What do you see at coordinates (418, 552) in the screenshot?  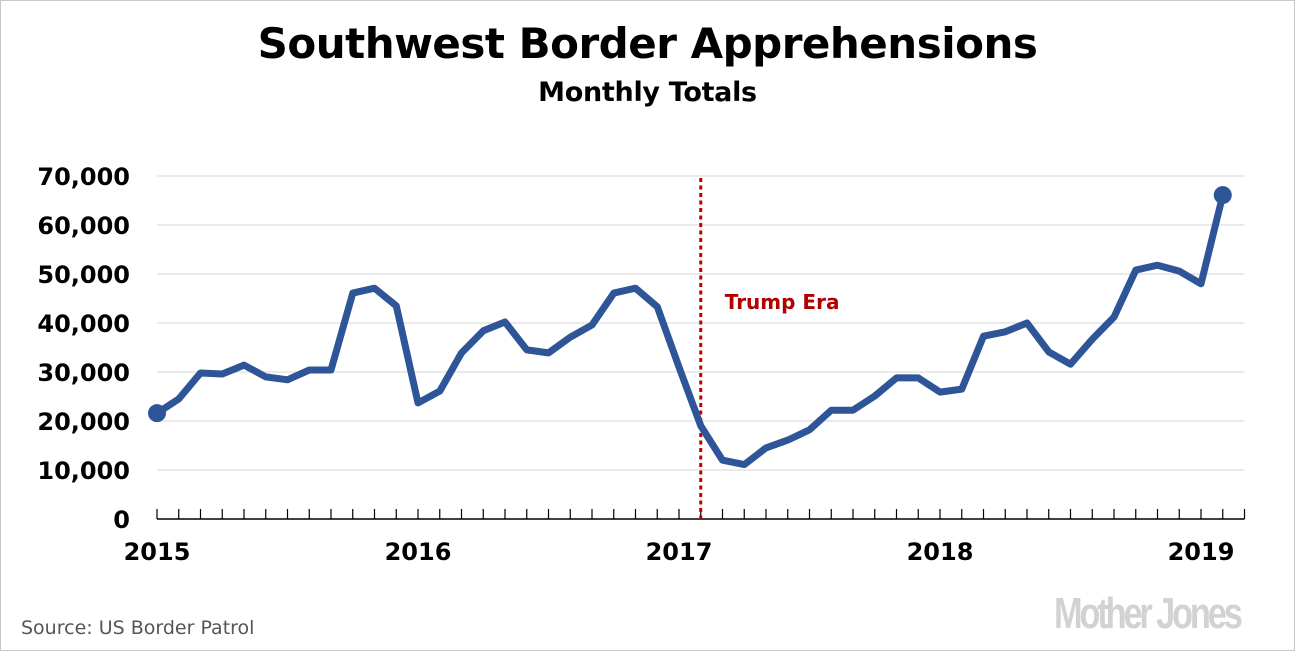 I see `x-tick-label: 2016` at bounding box center [418, 552].